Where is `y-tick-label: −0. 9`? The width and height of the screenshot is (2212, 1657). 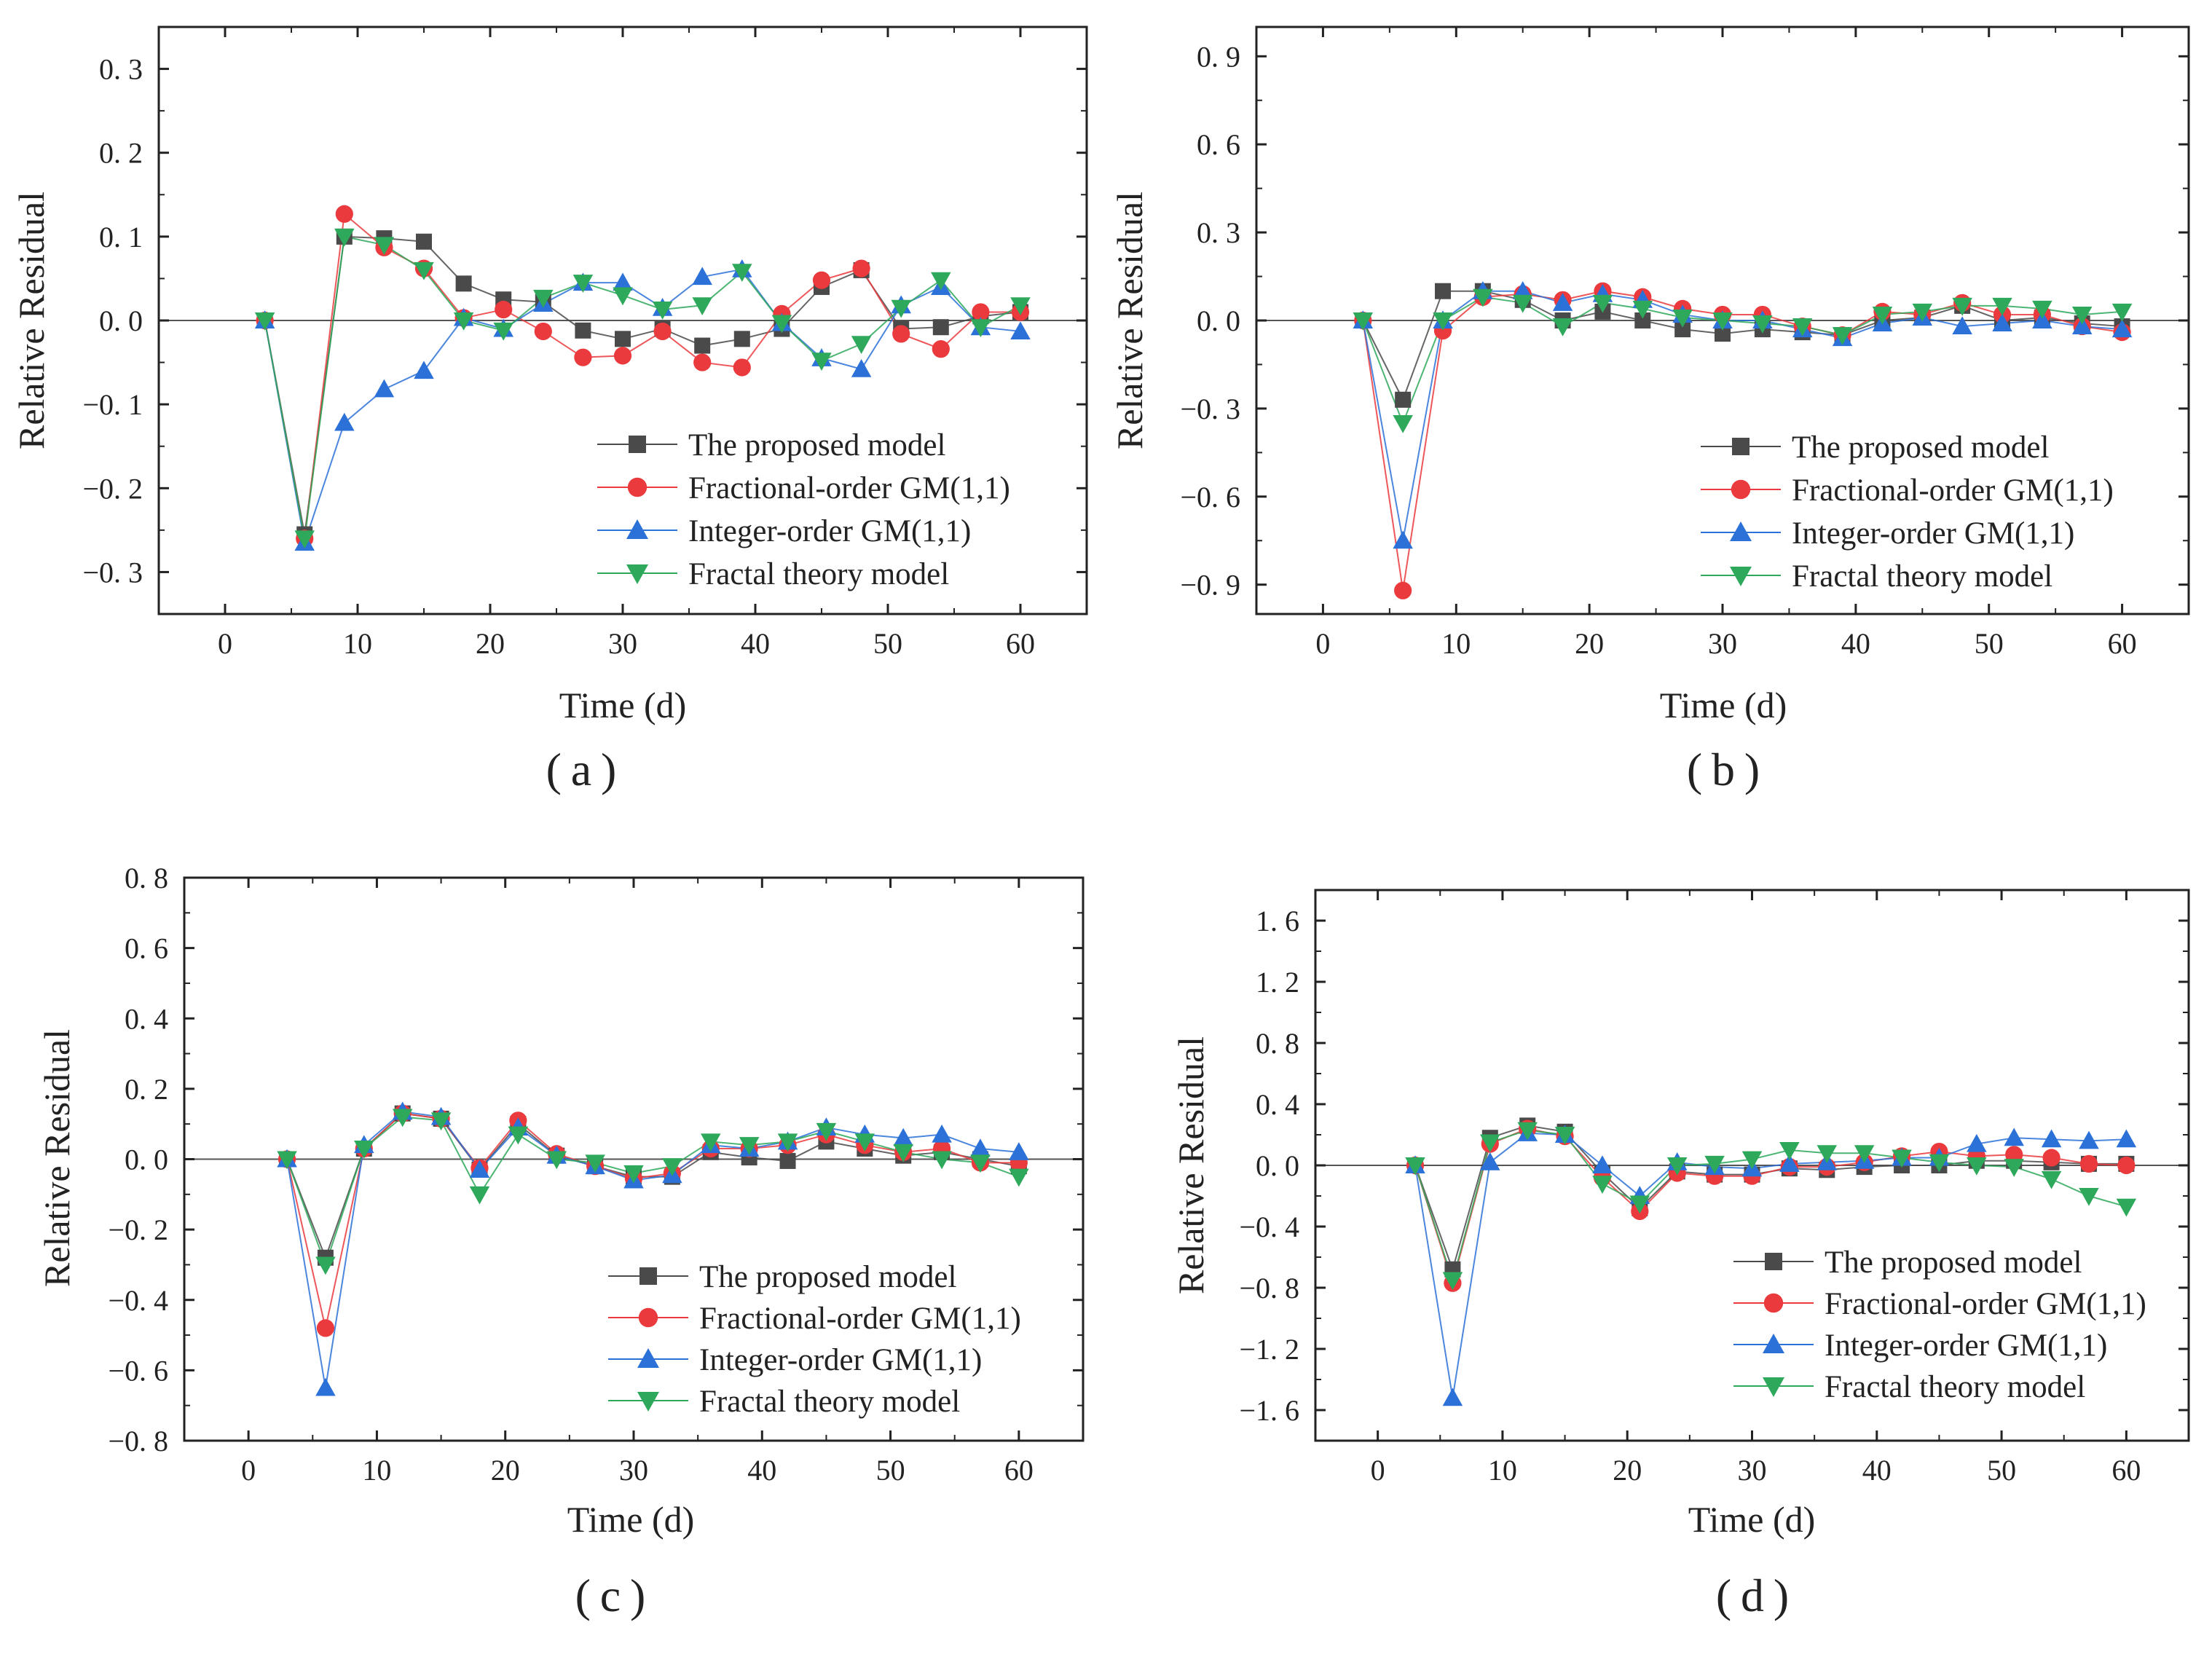 y-tick-label: −0. 9 is located at coordinates (1210, 585).